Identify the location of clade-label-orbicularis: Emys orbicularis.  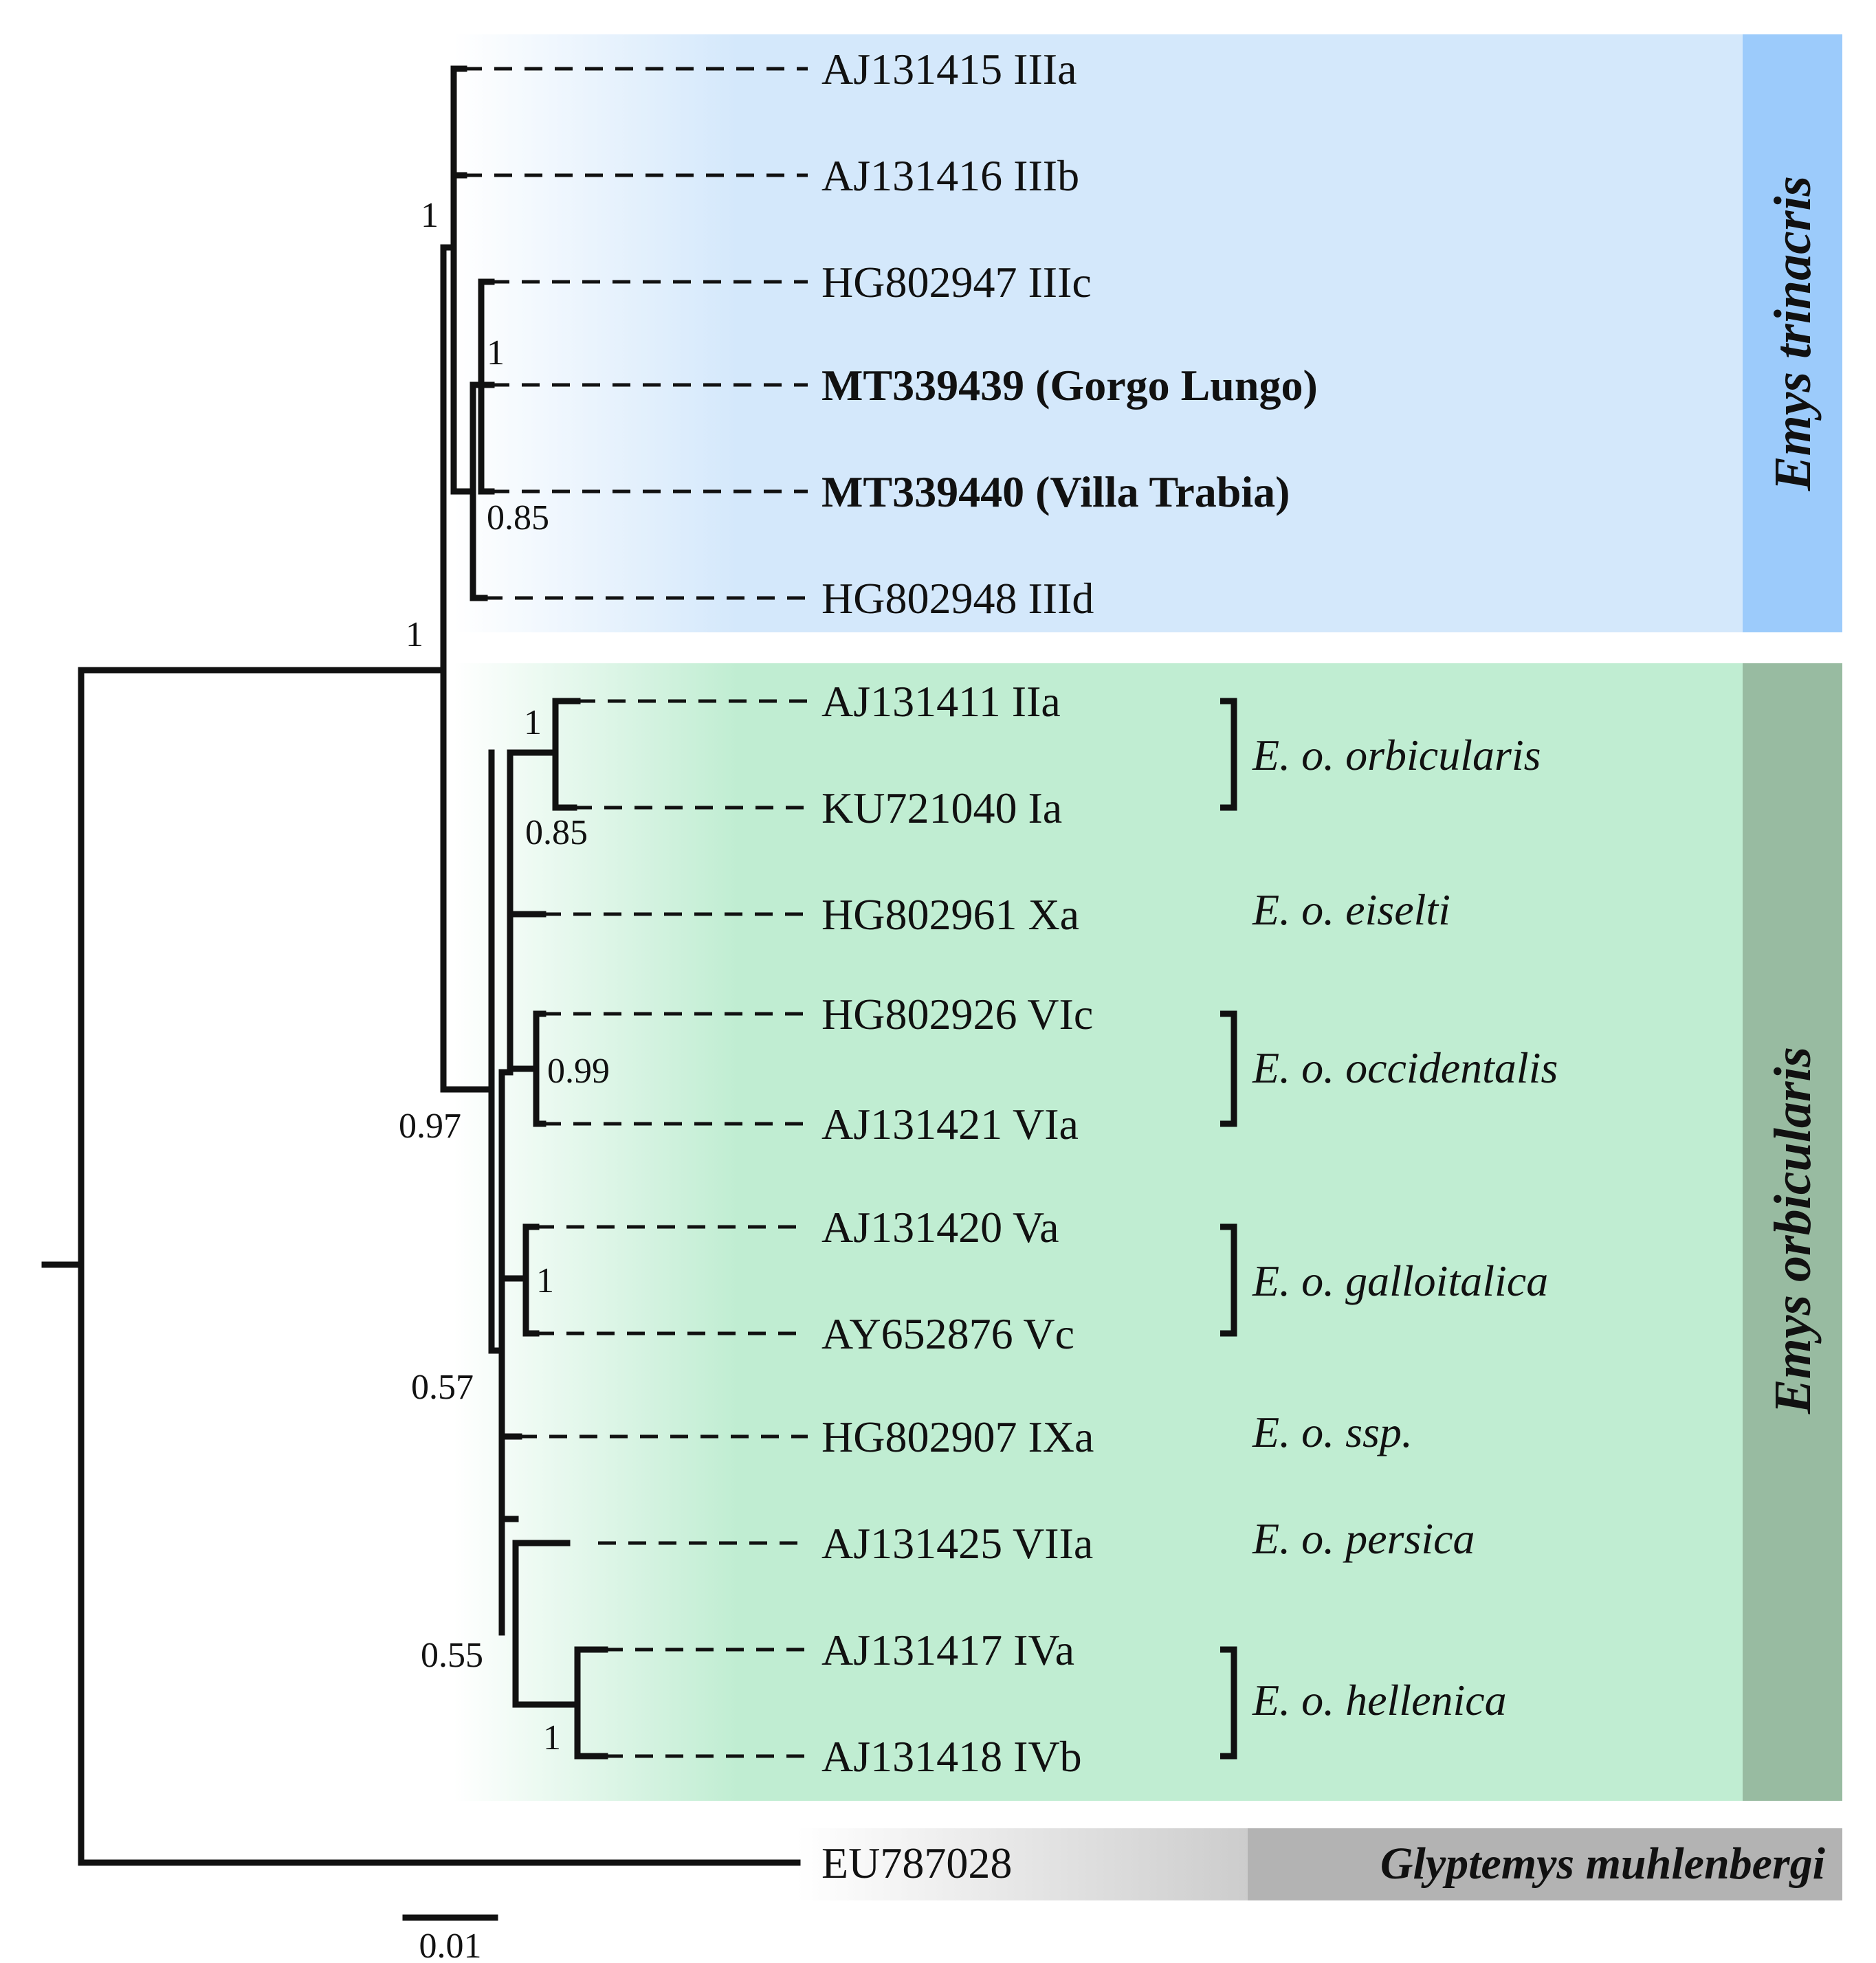
(1793, 1231).